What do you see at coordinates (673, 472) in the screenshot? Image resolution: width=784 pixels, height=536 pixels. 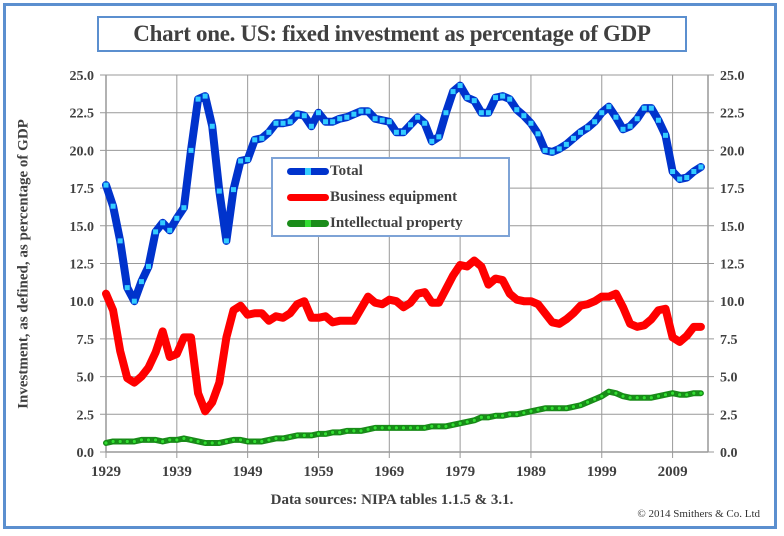 I see `x-tick-label: 2009` at bounding box center [673, 472].